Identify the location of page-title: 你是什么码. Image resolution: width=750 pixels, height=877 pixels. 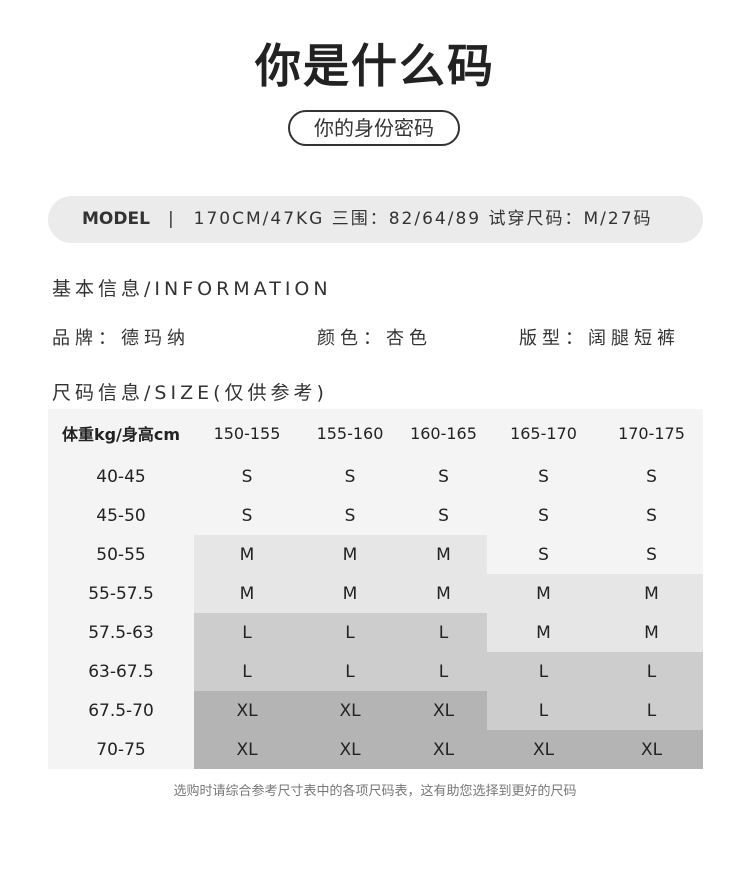
(375, 66).